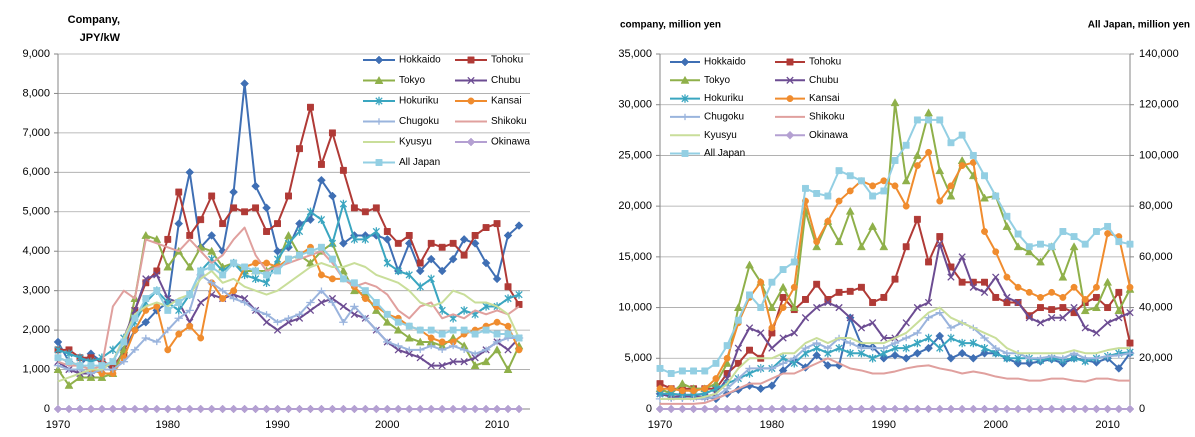 The width and height of the screenshot is (1195, 437). Describe the element at coordinates (510, 142) in the screenshot. I see `legend-label: Okinawa` at that location.